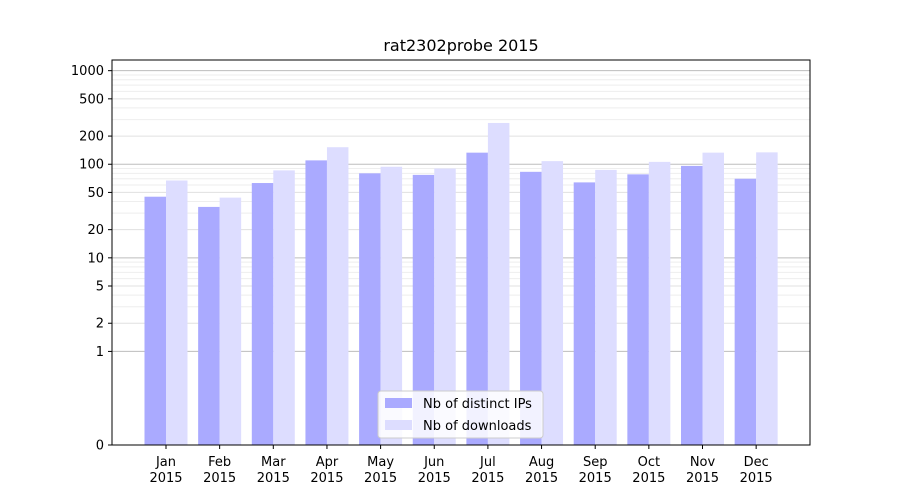 The image size is (900, 500). I want to click on legend-label-distinct-ips: Nb of distinct IPs, so click(477, 404).